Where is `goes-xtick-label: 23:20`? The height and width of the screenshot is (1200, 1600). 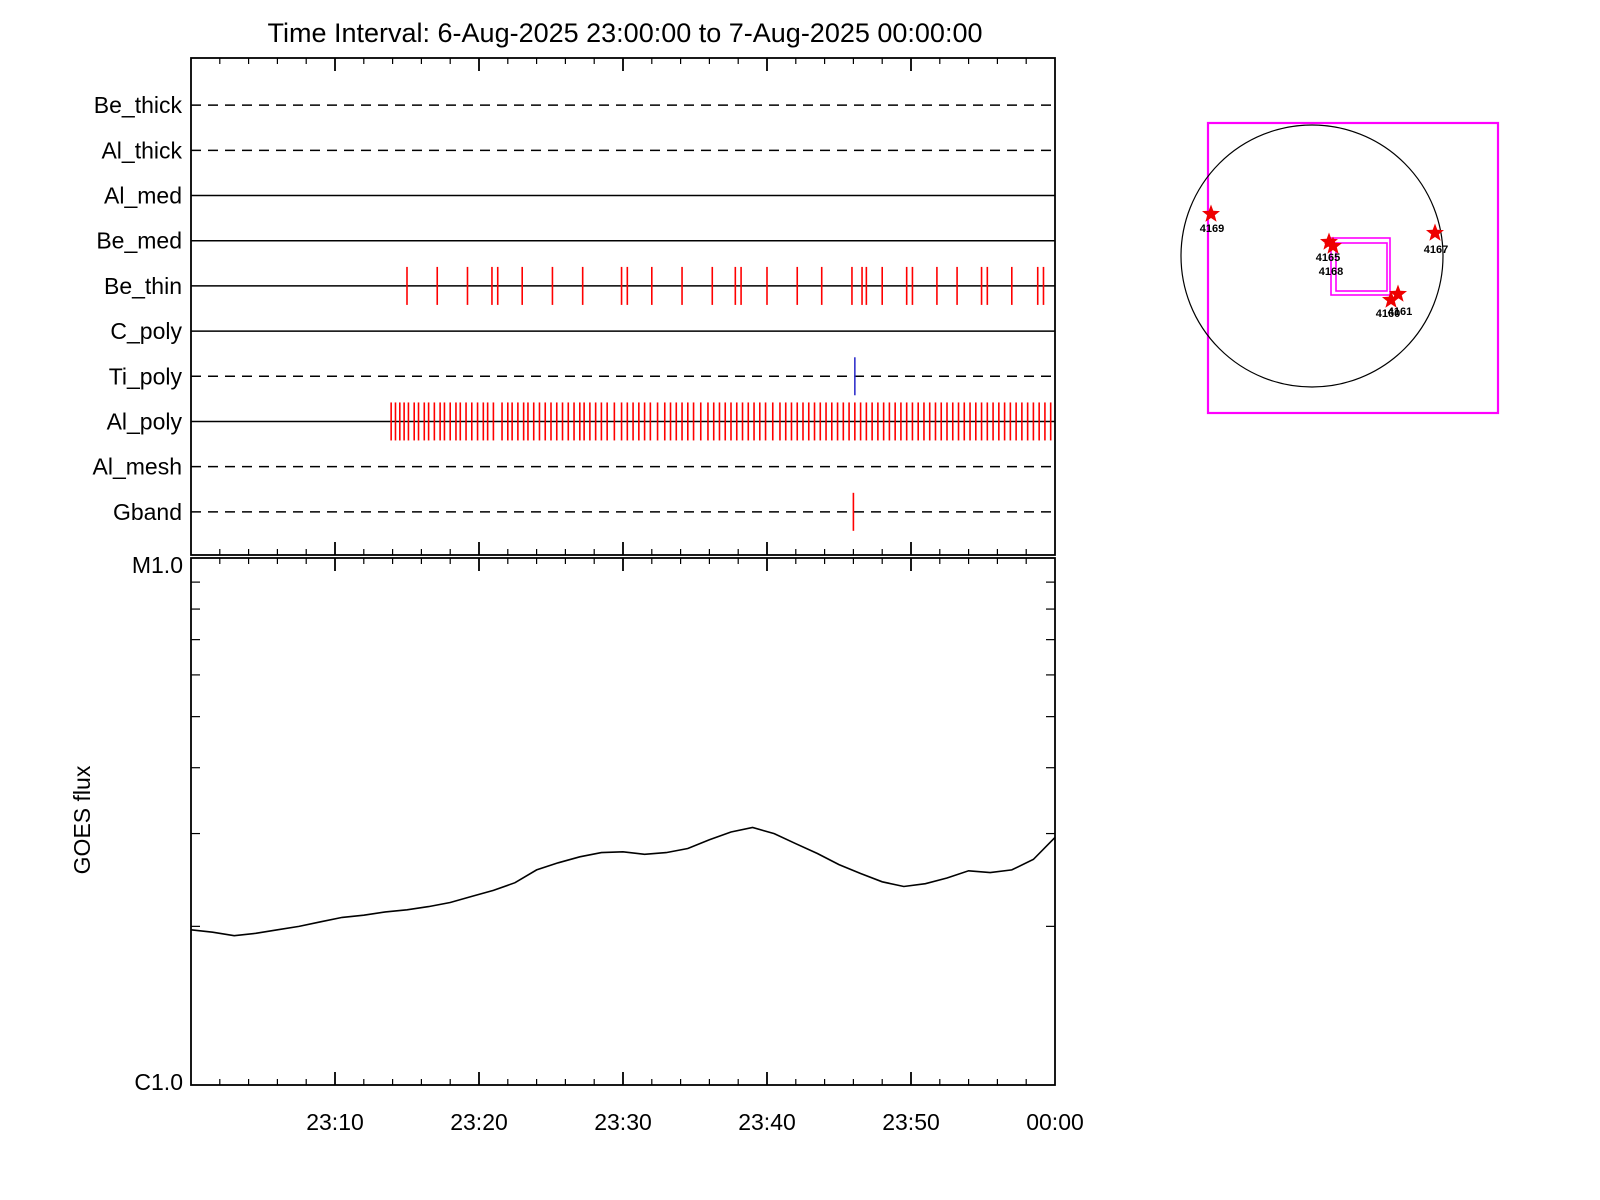 goes-xtick-label: 23:20 is located at coordinates (479, 1122).